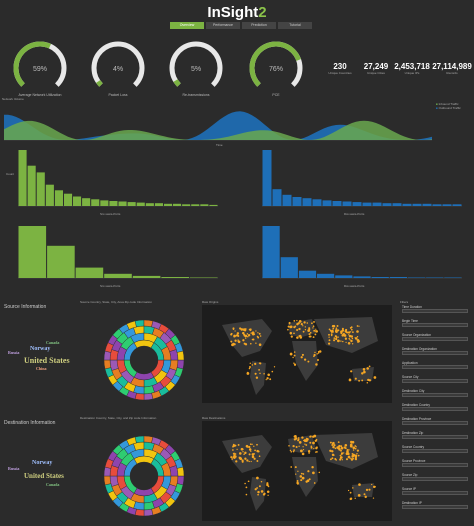 Image resolution: width=474 pixels, height=526 pixels. I want to click on source-section-title: Source Information, so click(25, 307).